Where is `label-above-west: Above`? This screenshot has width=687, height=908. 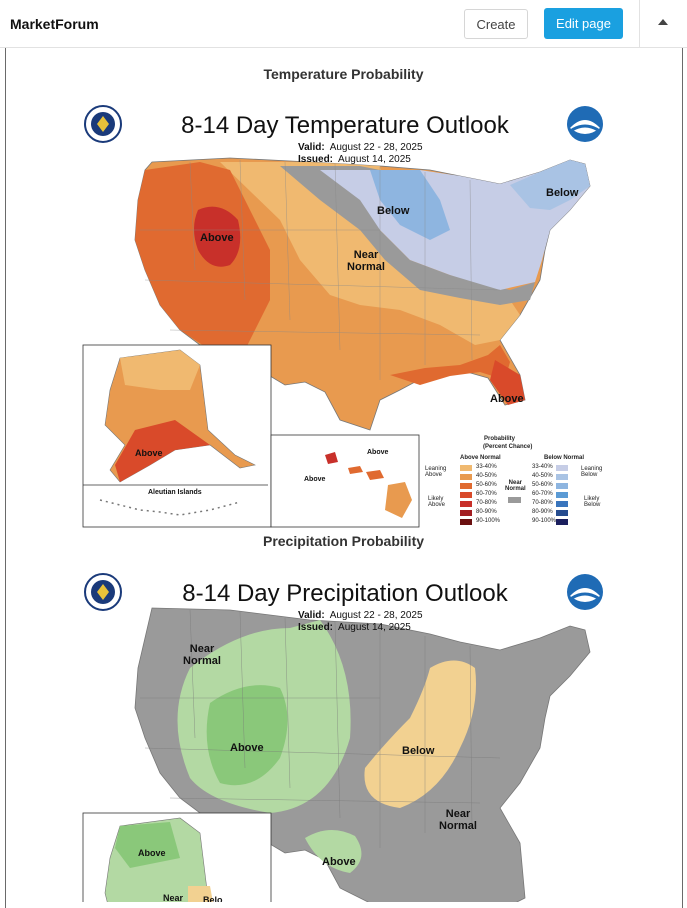
label-above-west: Above is located at coordinates (217, 238).